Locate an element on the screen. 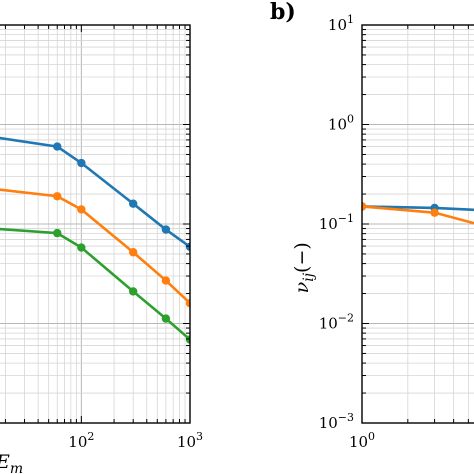 The height and width of the screenshot is (474, 474). tick-label-y-b-2: 10⁻¹ is located at coordinates (336, 222).